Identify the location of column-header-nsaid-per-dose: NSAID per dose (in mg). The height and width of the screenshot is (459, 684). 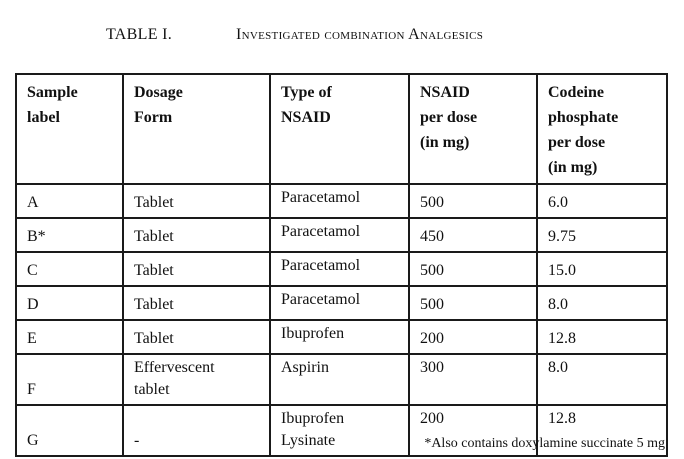
(473, 129).